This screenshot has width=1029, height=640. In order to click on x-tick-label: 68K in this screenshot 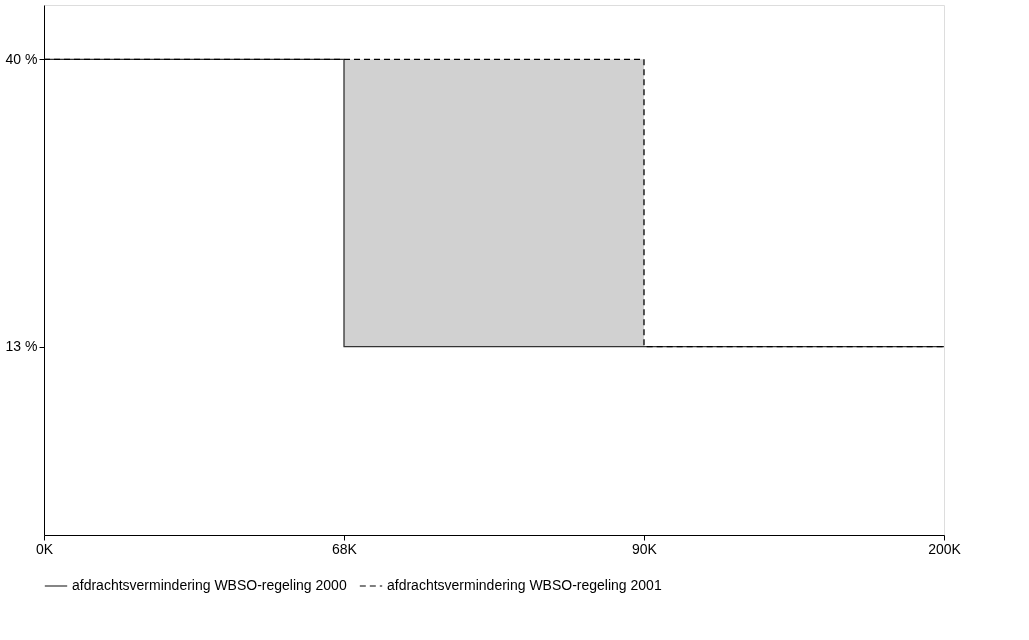, I will do `click(345, 548)`.